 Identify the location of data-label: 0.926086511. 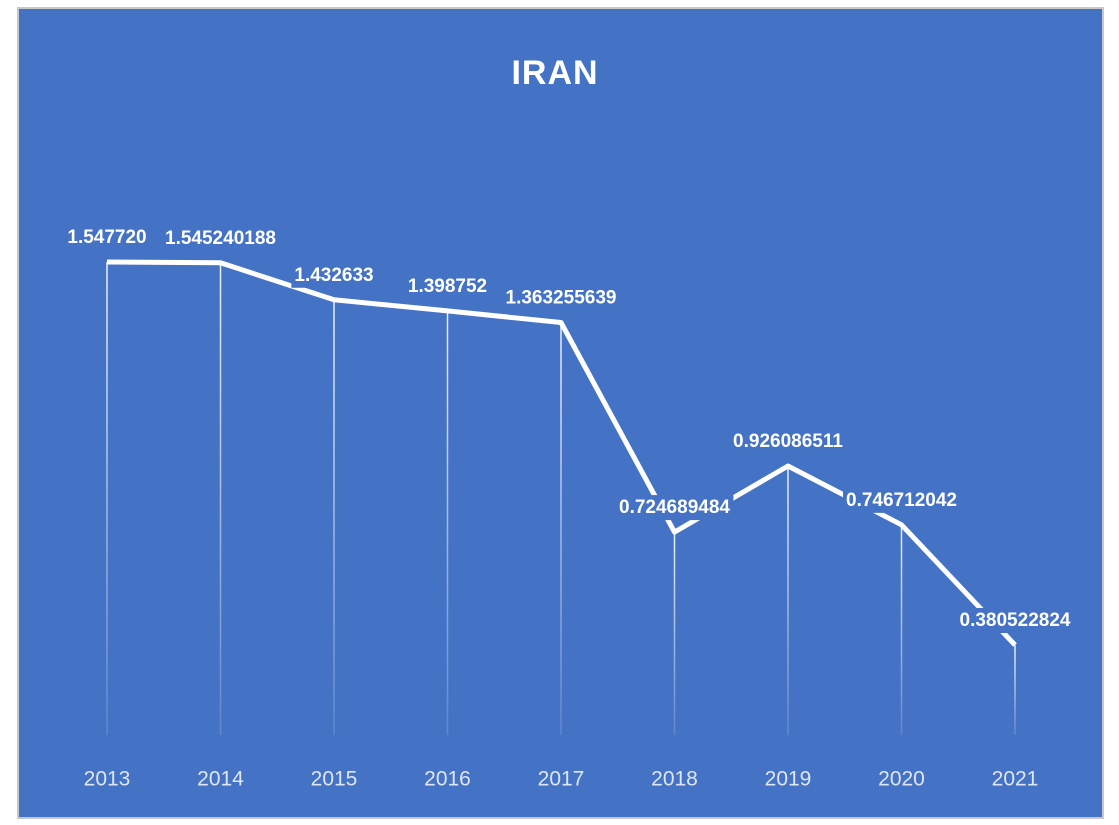
(788, 441).